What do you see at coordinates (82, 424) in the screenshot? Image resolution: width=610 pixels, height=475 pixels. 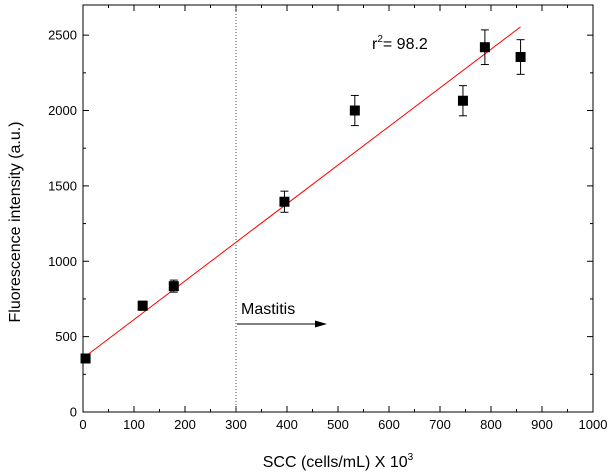 I see `x-tick-label: 0` at bounding box center [82, 424].